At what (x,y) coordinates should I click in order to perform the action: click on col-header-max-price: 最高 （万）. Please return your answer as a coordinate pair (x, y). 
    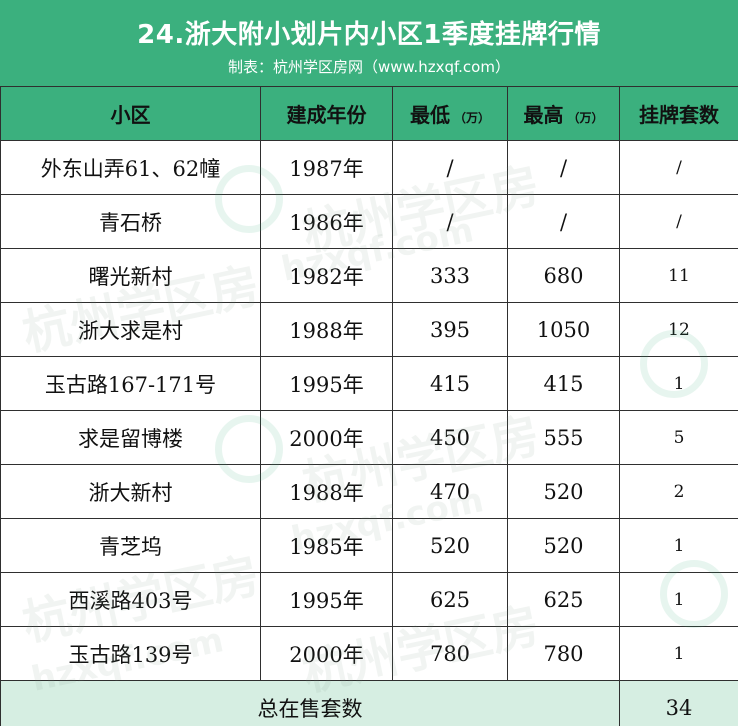
    Looking at the image, I should click on (563, 113).